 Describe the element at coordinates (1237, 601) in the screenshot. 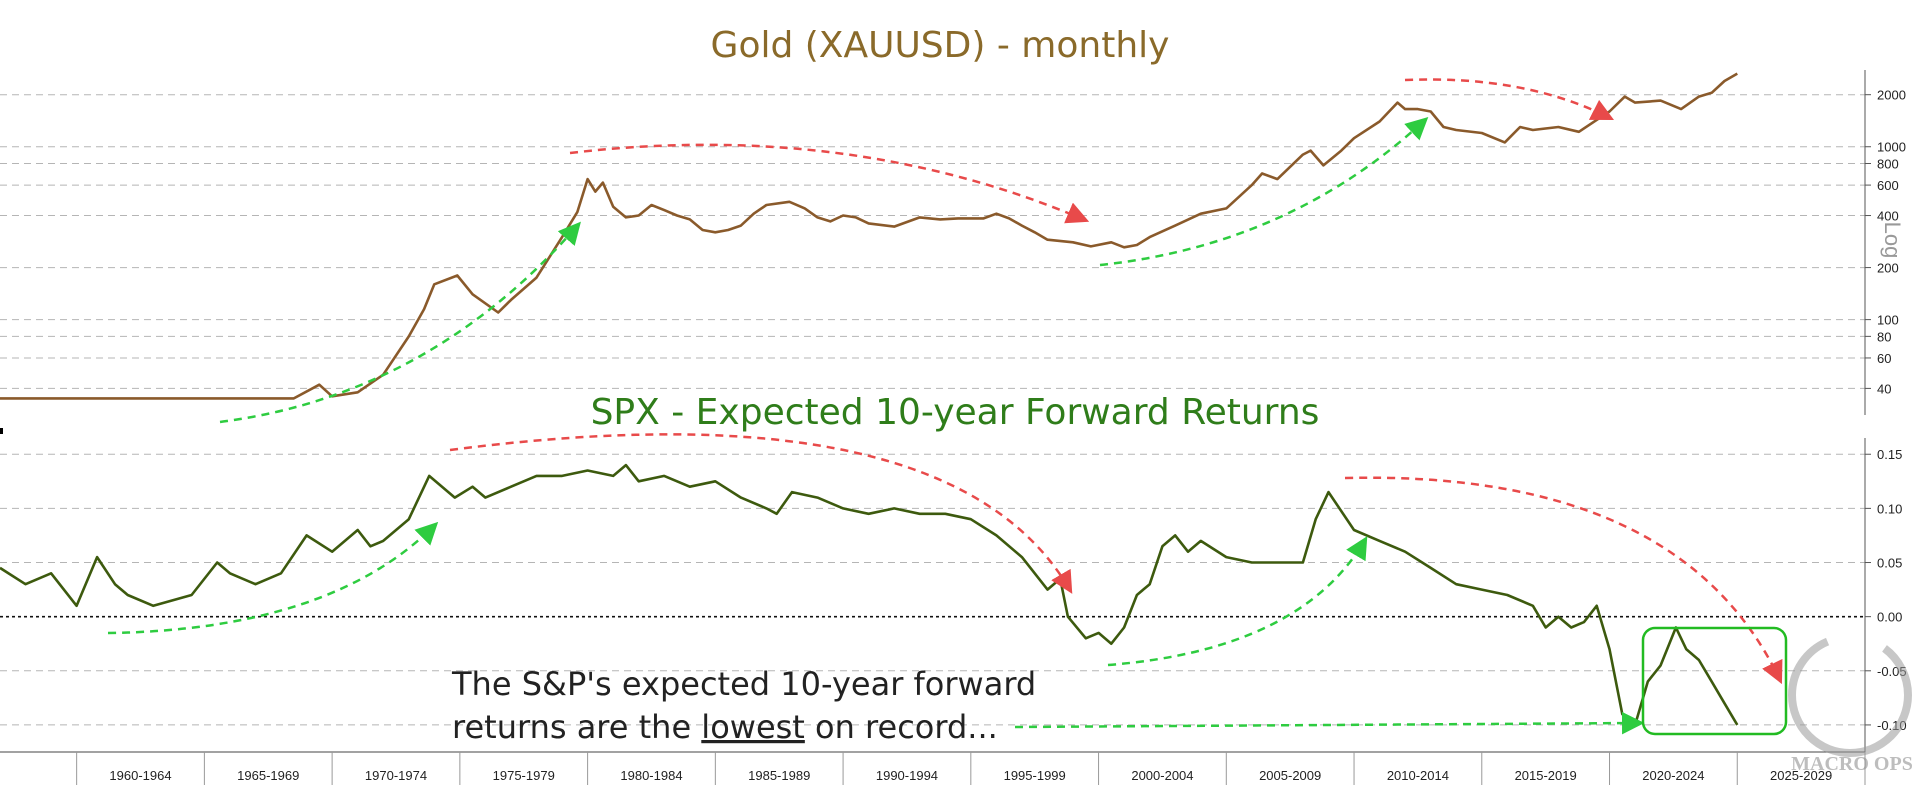

I see `green-arrow-2002-2007` at that location.